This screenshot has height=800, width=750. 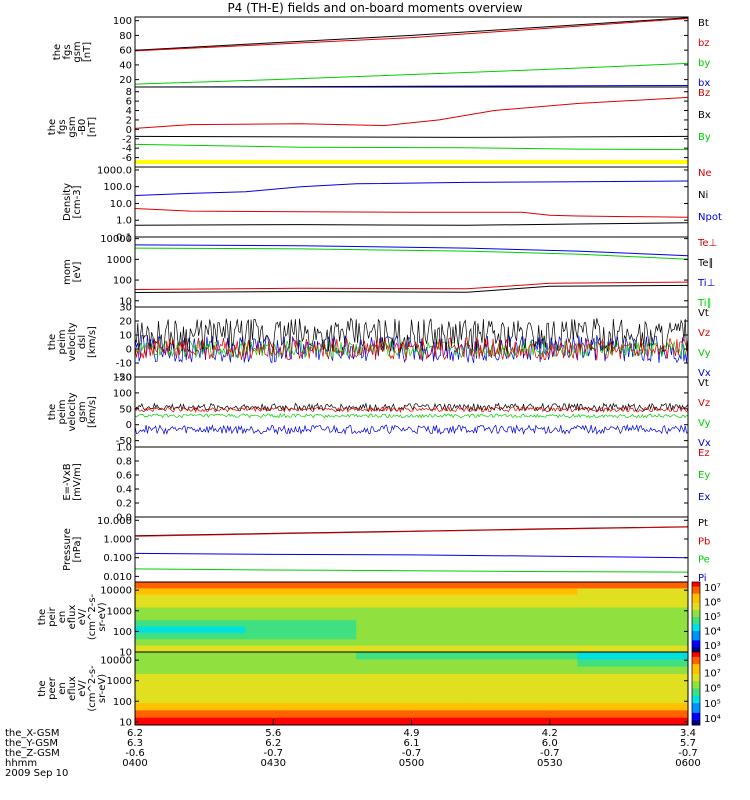 I want to click on y-tick-label: 2, so click(x=129, y=120).